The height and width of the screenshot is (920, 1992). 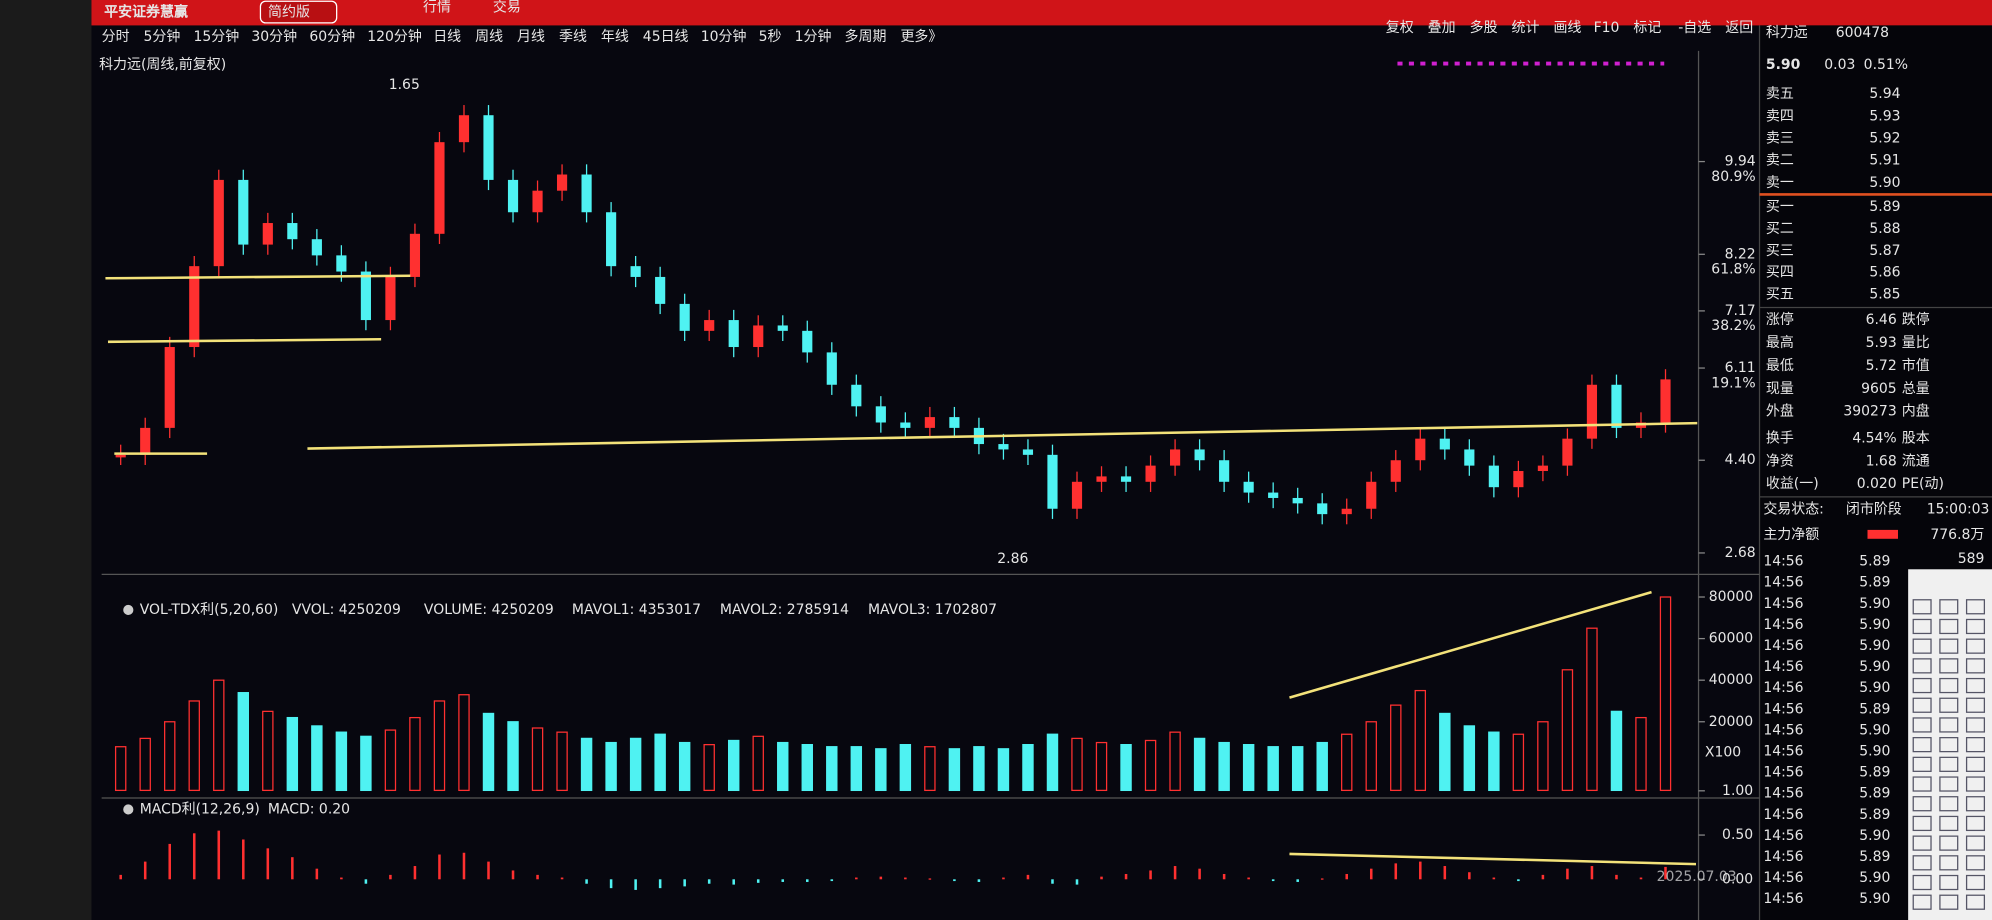 I want to click on period: 5秒, so click(x=770, y=37).